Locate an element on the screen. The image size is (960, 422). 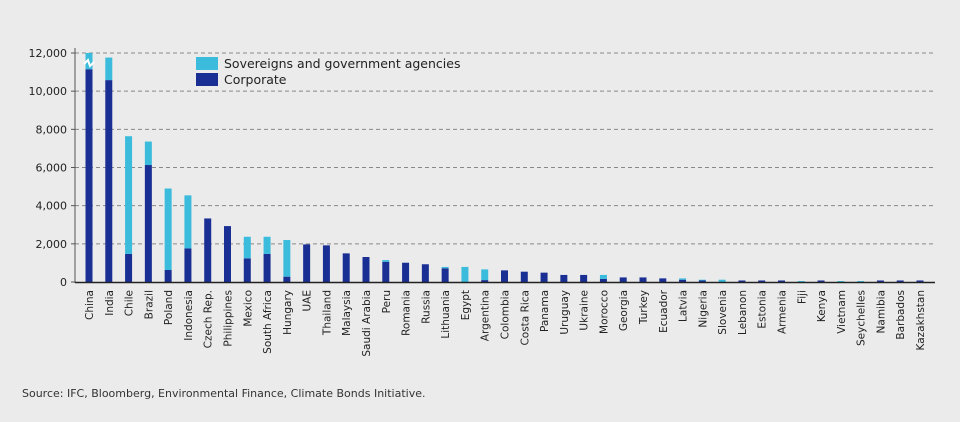
x-tick-label: Kenya is located at coordinates (822, 306).